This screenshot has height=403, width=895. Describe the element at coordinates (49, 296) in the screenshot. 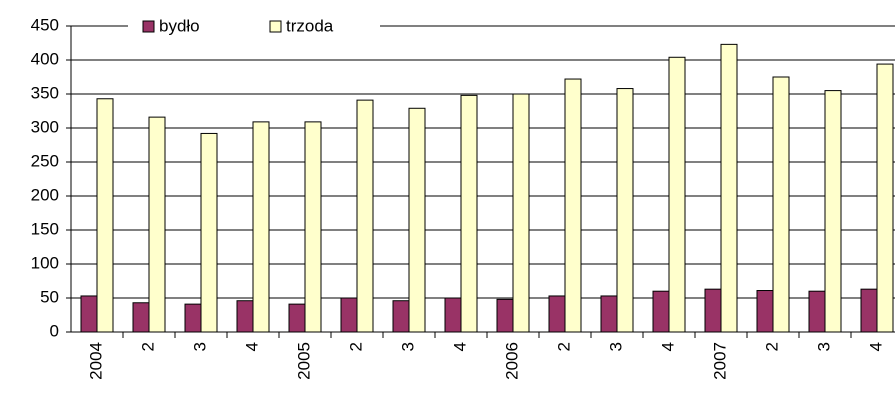

I see `y-tick-label: 50` at that location.